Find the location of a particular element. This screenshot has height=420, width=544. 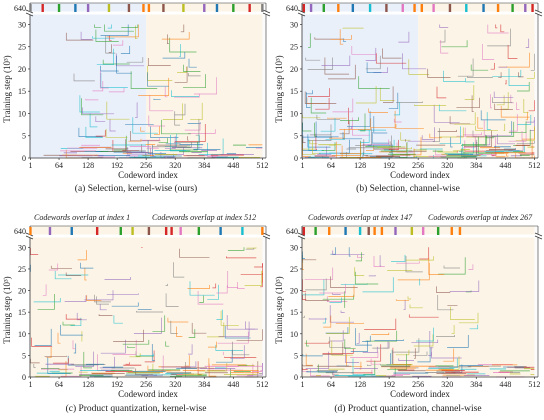

y-tick-label: 10 is located at coordinates (294, 113).